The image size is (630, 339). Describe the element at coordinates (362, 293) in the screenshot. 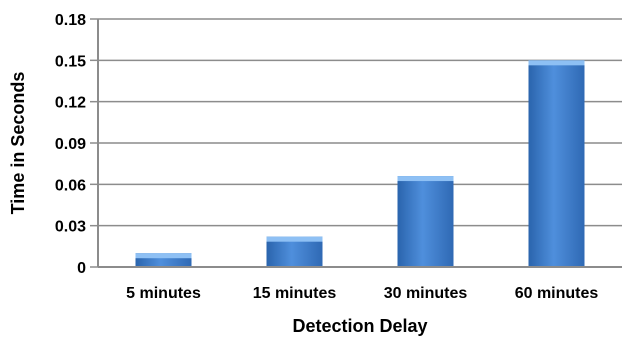

I see `x-tick-labels: 5 minutes 15 minutes 30 minutes 60 minutes` at that location.